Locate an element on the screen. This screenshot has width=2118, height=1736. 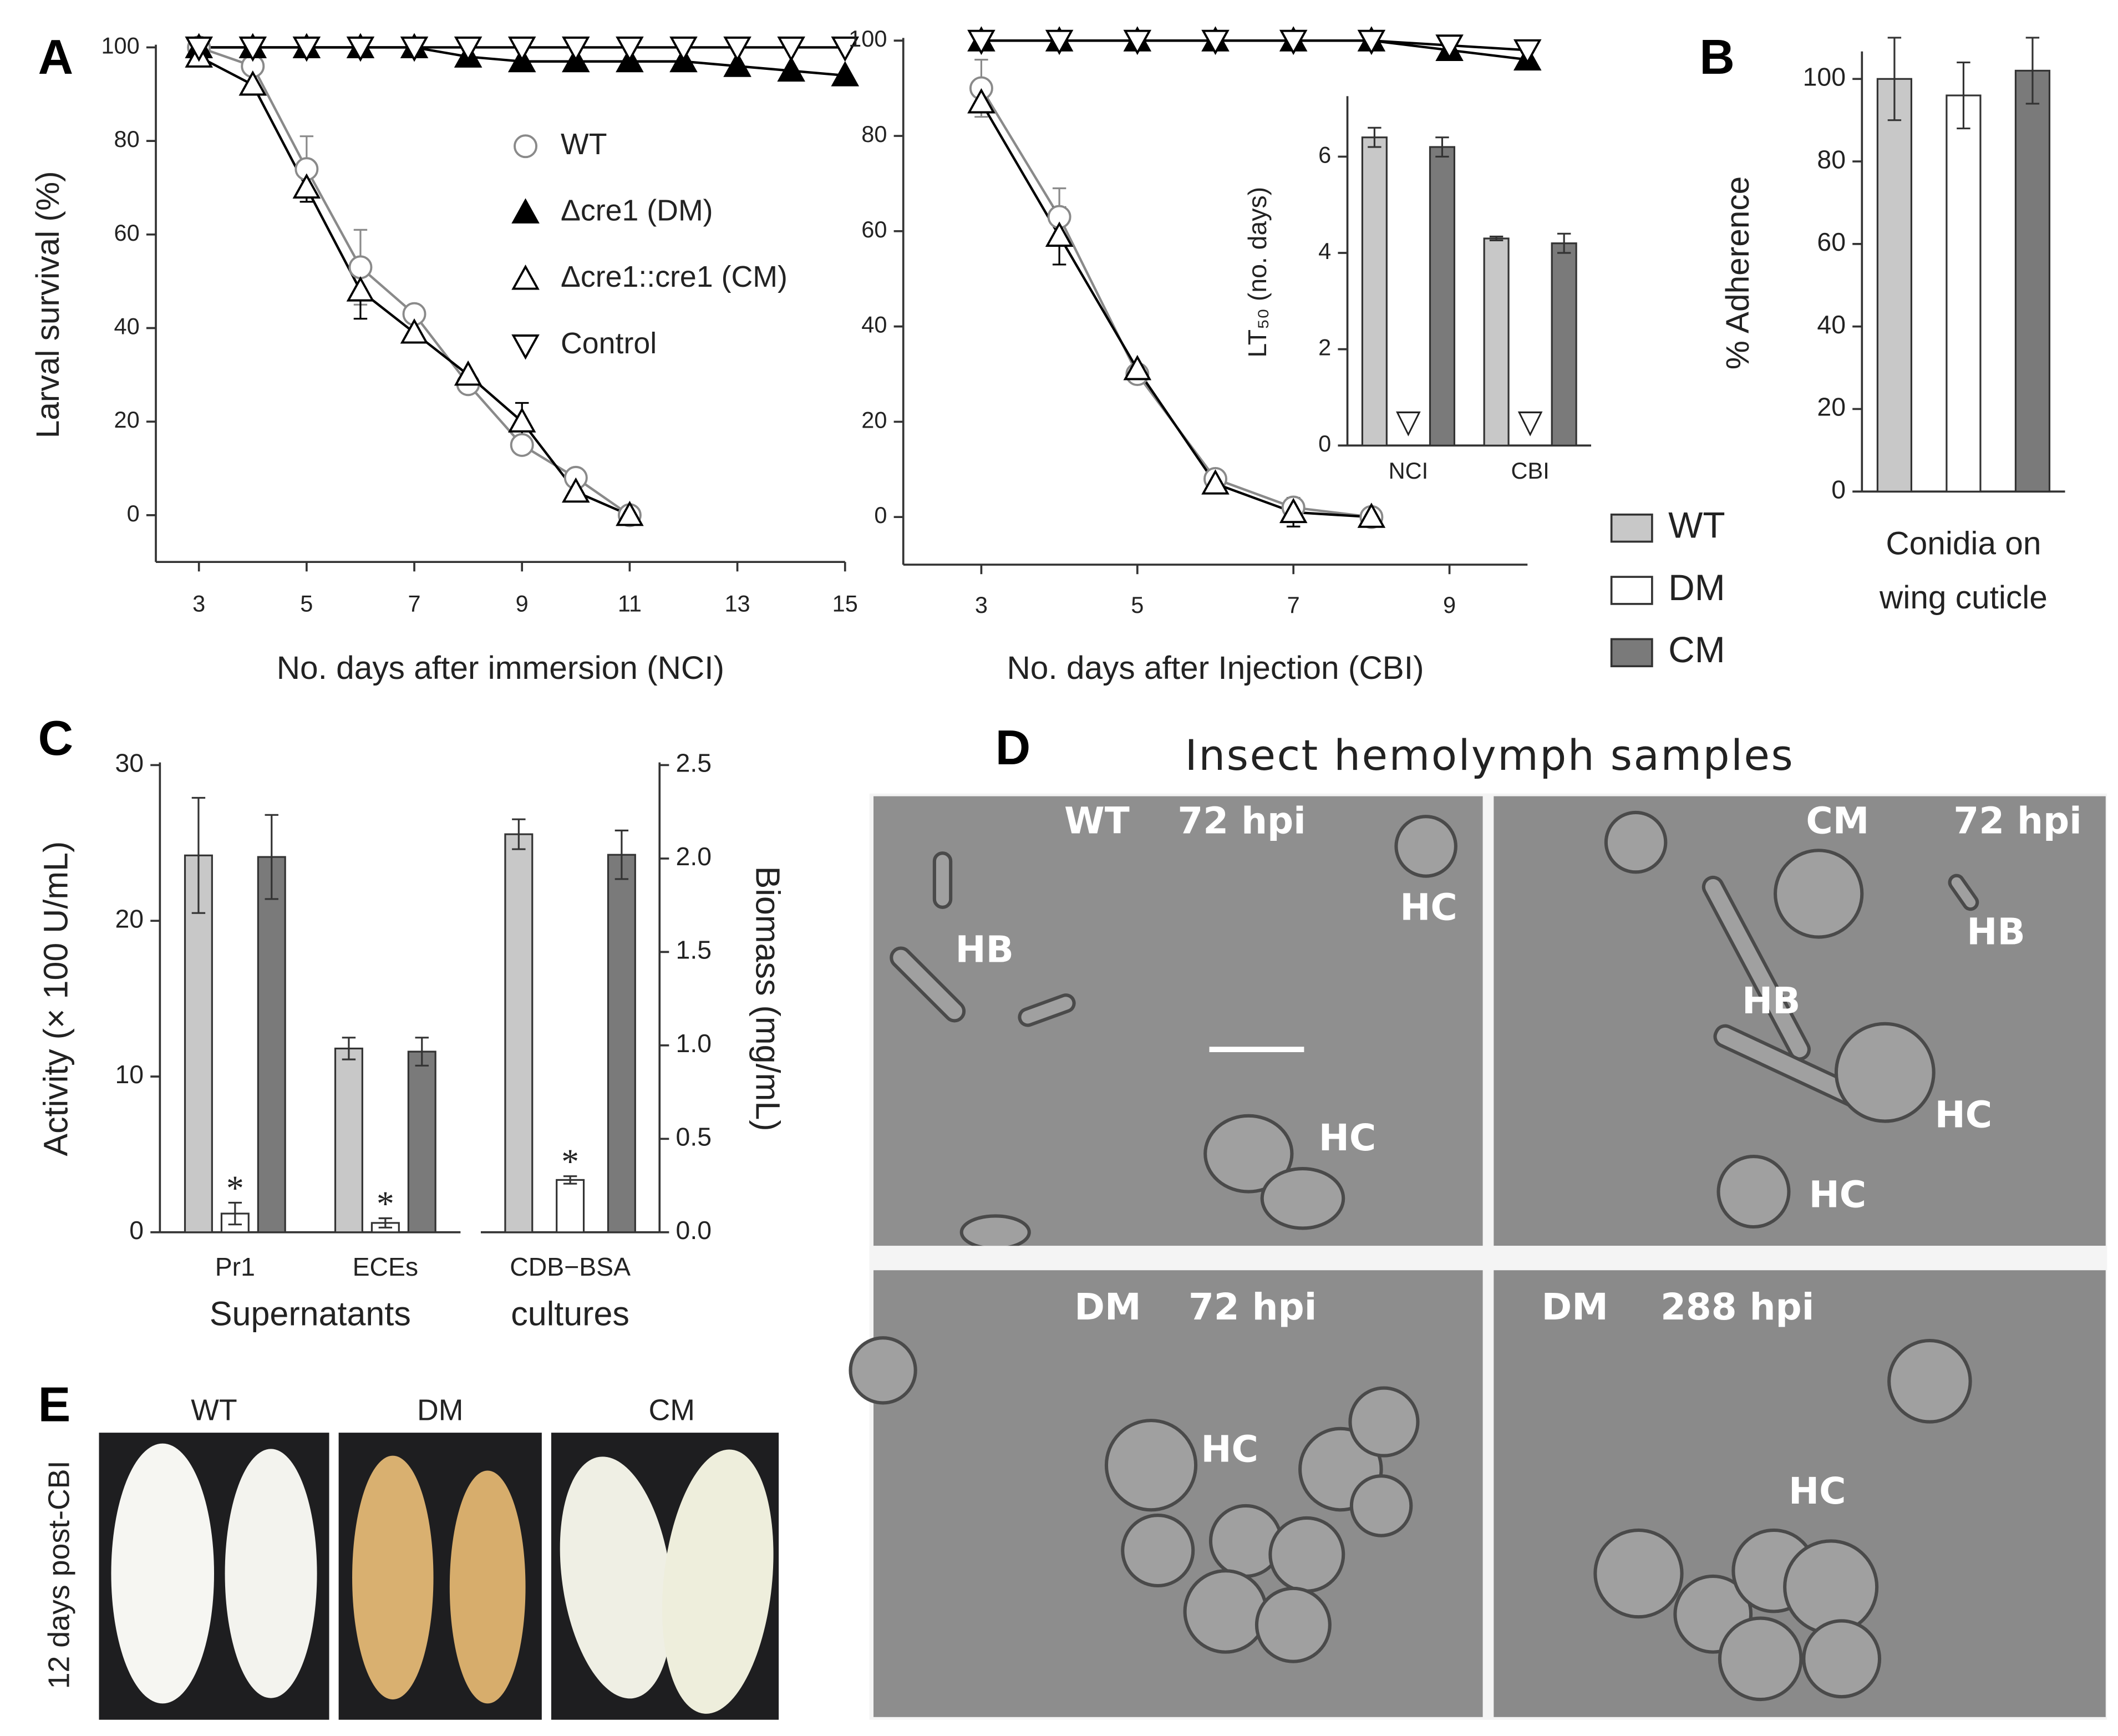
y-tick-label: 2 is located at coordinates (1324, 347).